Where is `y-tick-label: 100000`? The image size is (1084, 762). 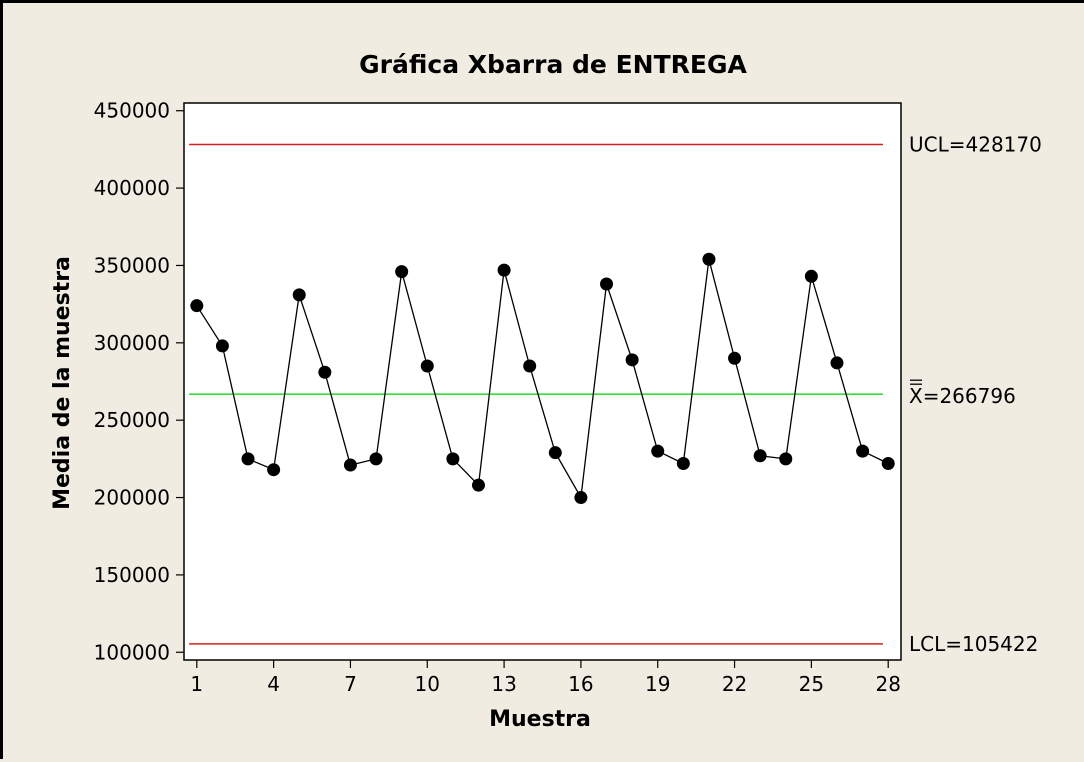 y-tick-label: 100000 is located at coordinates (132, 652).